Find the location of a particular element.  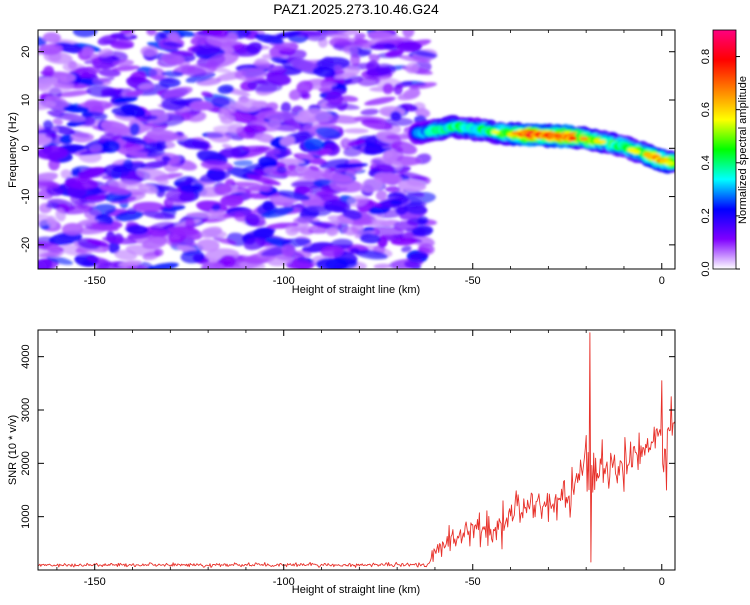

spectrogram-xtick-label: -150 is located at coordinates (95, 281).